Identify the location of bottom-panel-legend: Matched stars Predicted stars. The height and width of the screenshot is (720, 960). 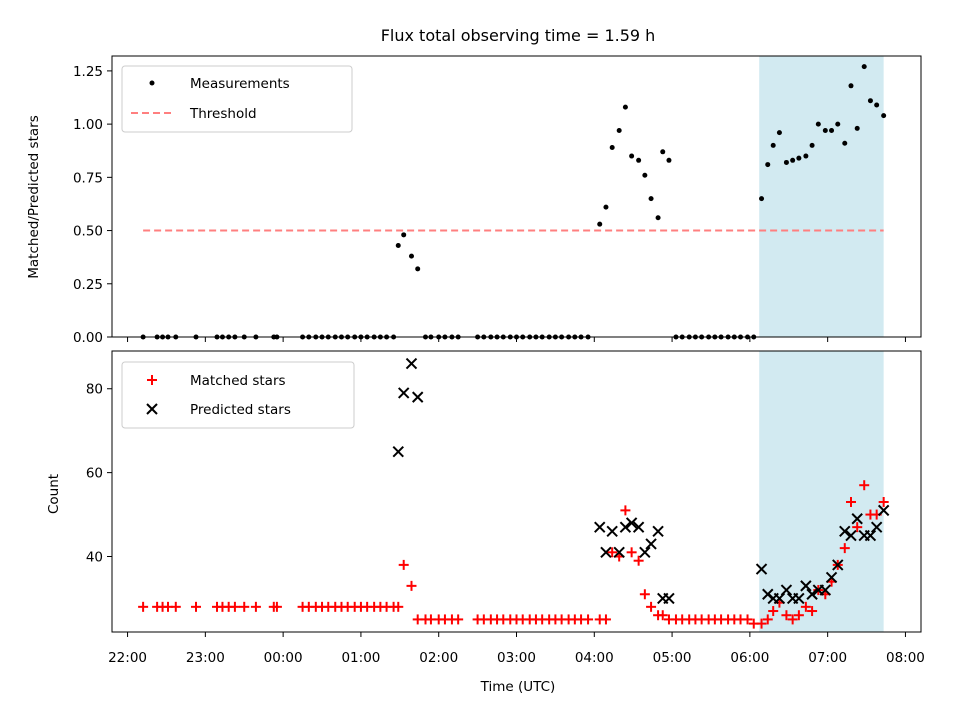
(238, 395).